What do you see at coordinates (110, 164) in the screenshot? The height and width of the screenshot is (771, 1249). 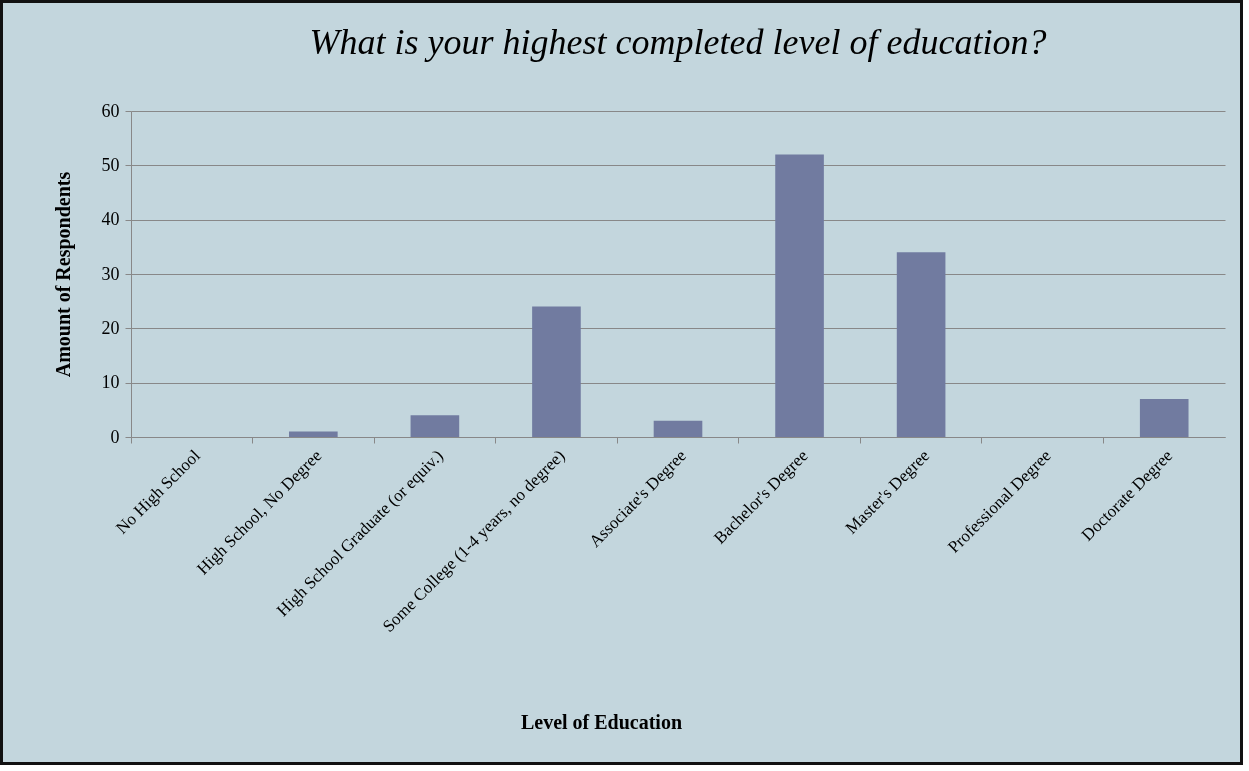 I see `y-tick-label: 50` at bounding box center [110, 164].